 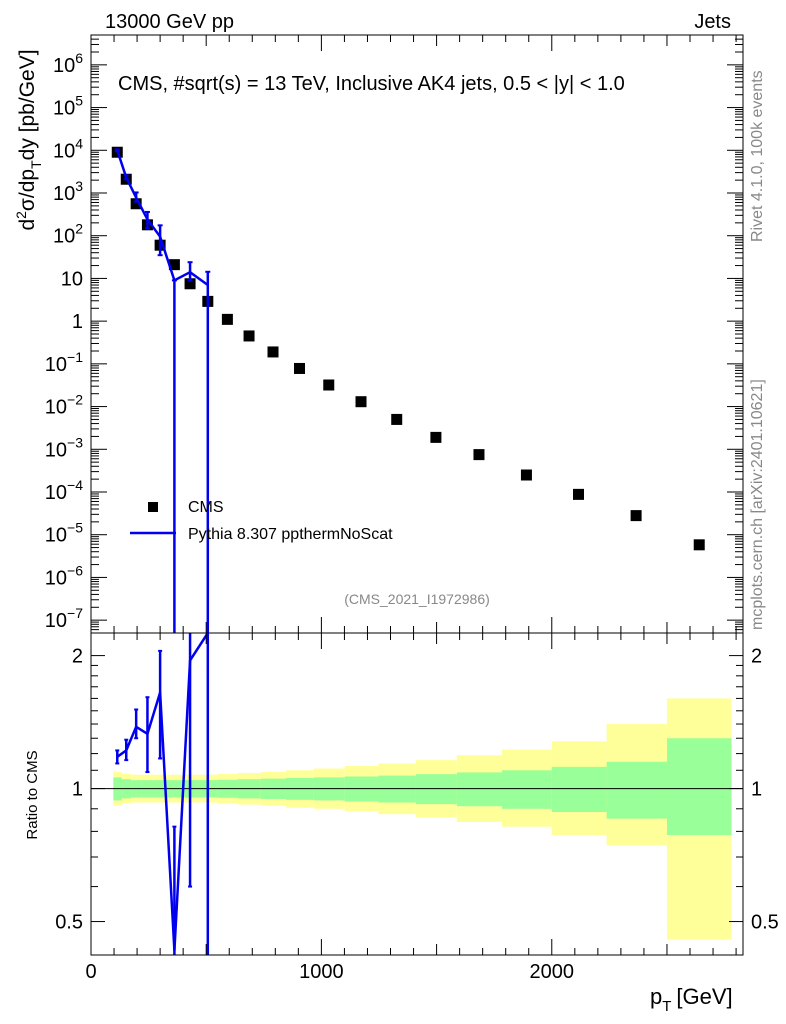 I want to click on x-tick-label: 2000, so click(x=552, y=972).